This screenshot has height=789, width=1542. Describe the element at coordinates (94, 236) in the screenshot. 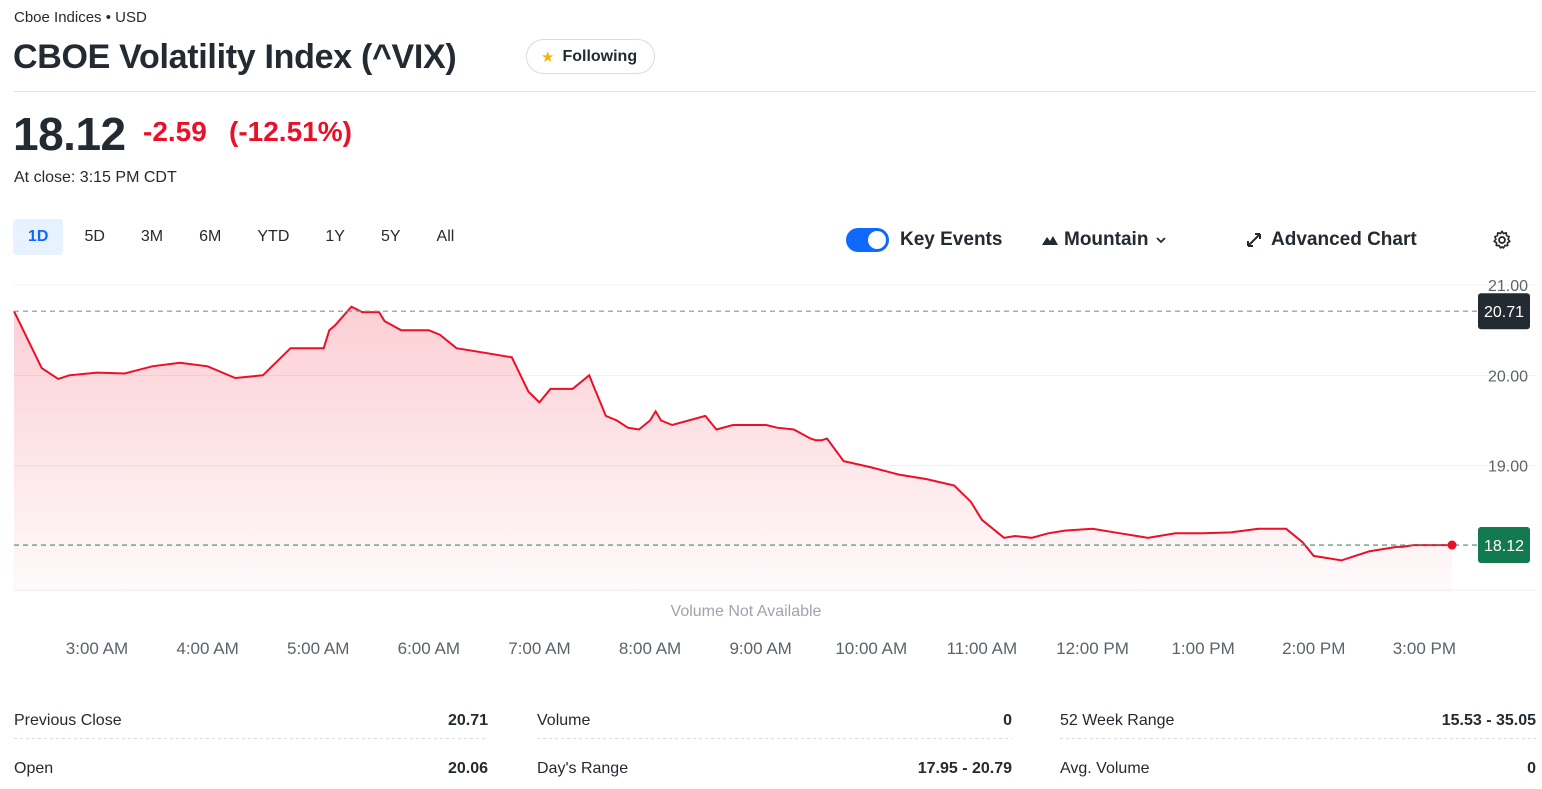

I see `range-tab-5d: 5D` at that location.